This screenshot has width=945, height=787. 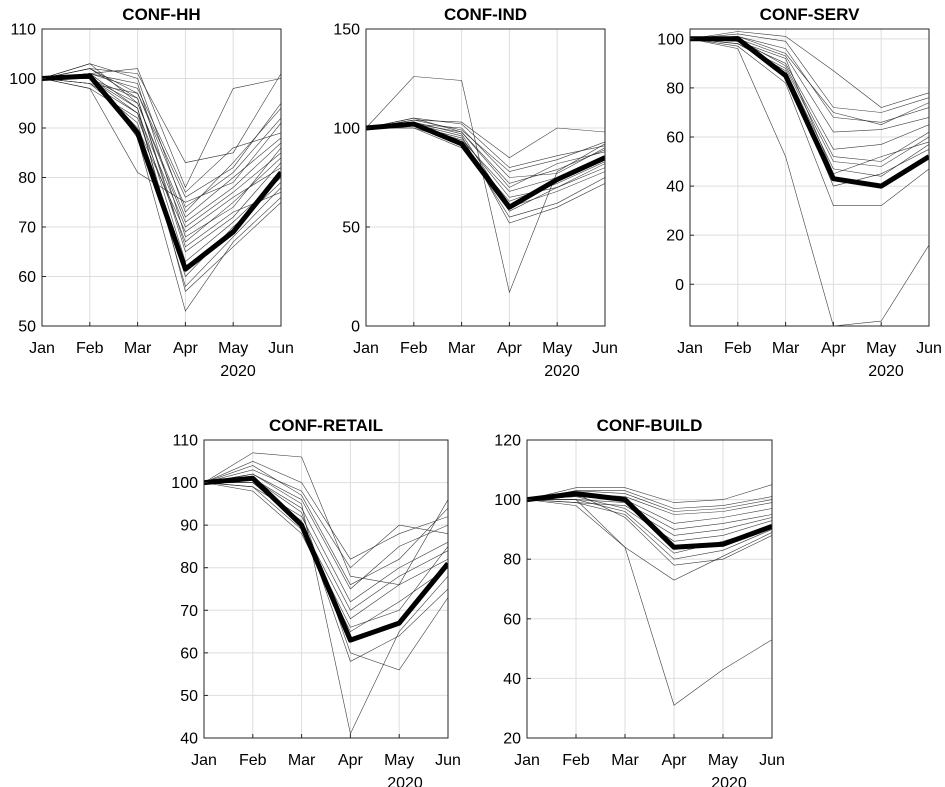 I want to click on conf-ind-panel: 0 50 100 150 Jan Feb Mar Apr May Jun 2020 CONF-IND, so click(x=475, y=192).